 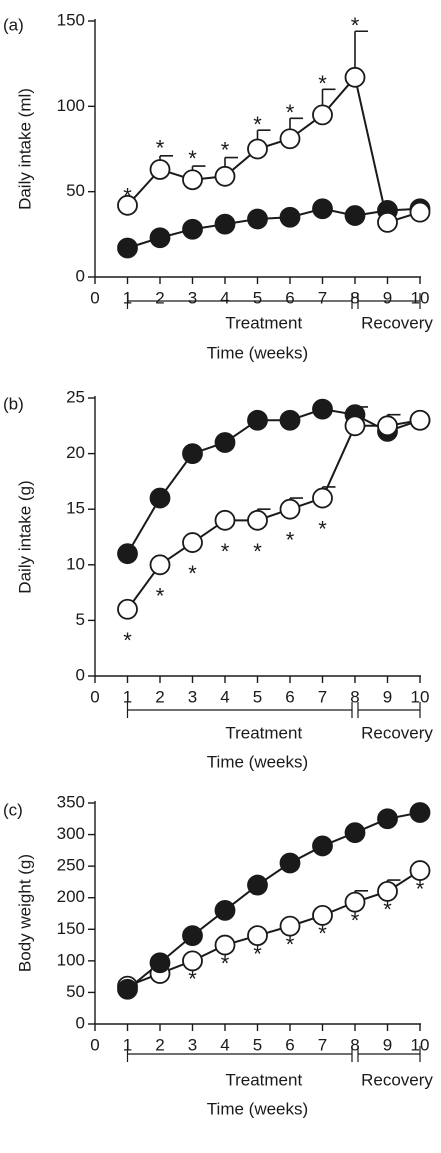 What do you see at coordinates (75, 396) in the screenshot?
I see `y-tick-label: 25` at bounding box center [75, 396].